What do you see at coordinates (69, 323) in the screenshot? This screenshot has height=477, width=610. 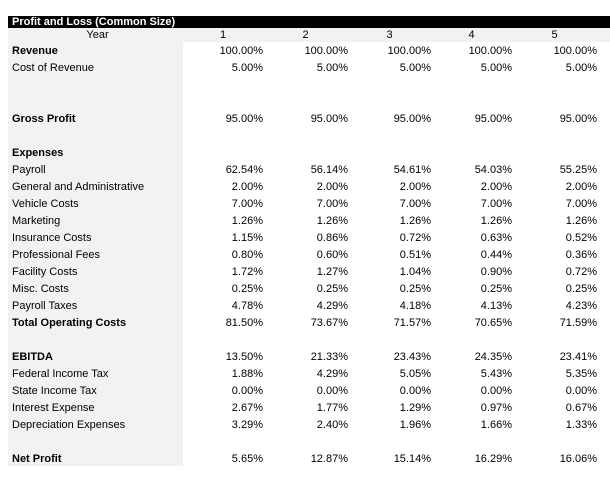 I see `row-label: Total Operating Costs` at bounding box center [69, 323].